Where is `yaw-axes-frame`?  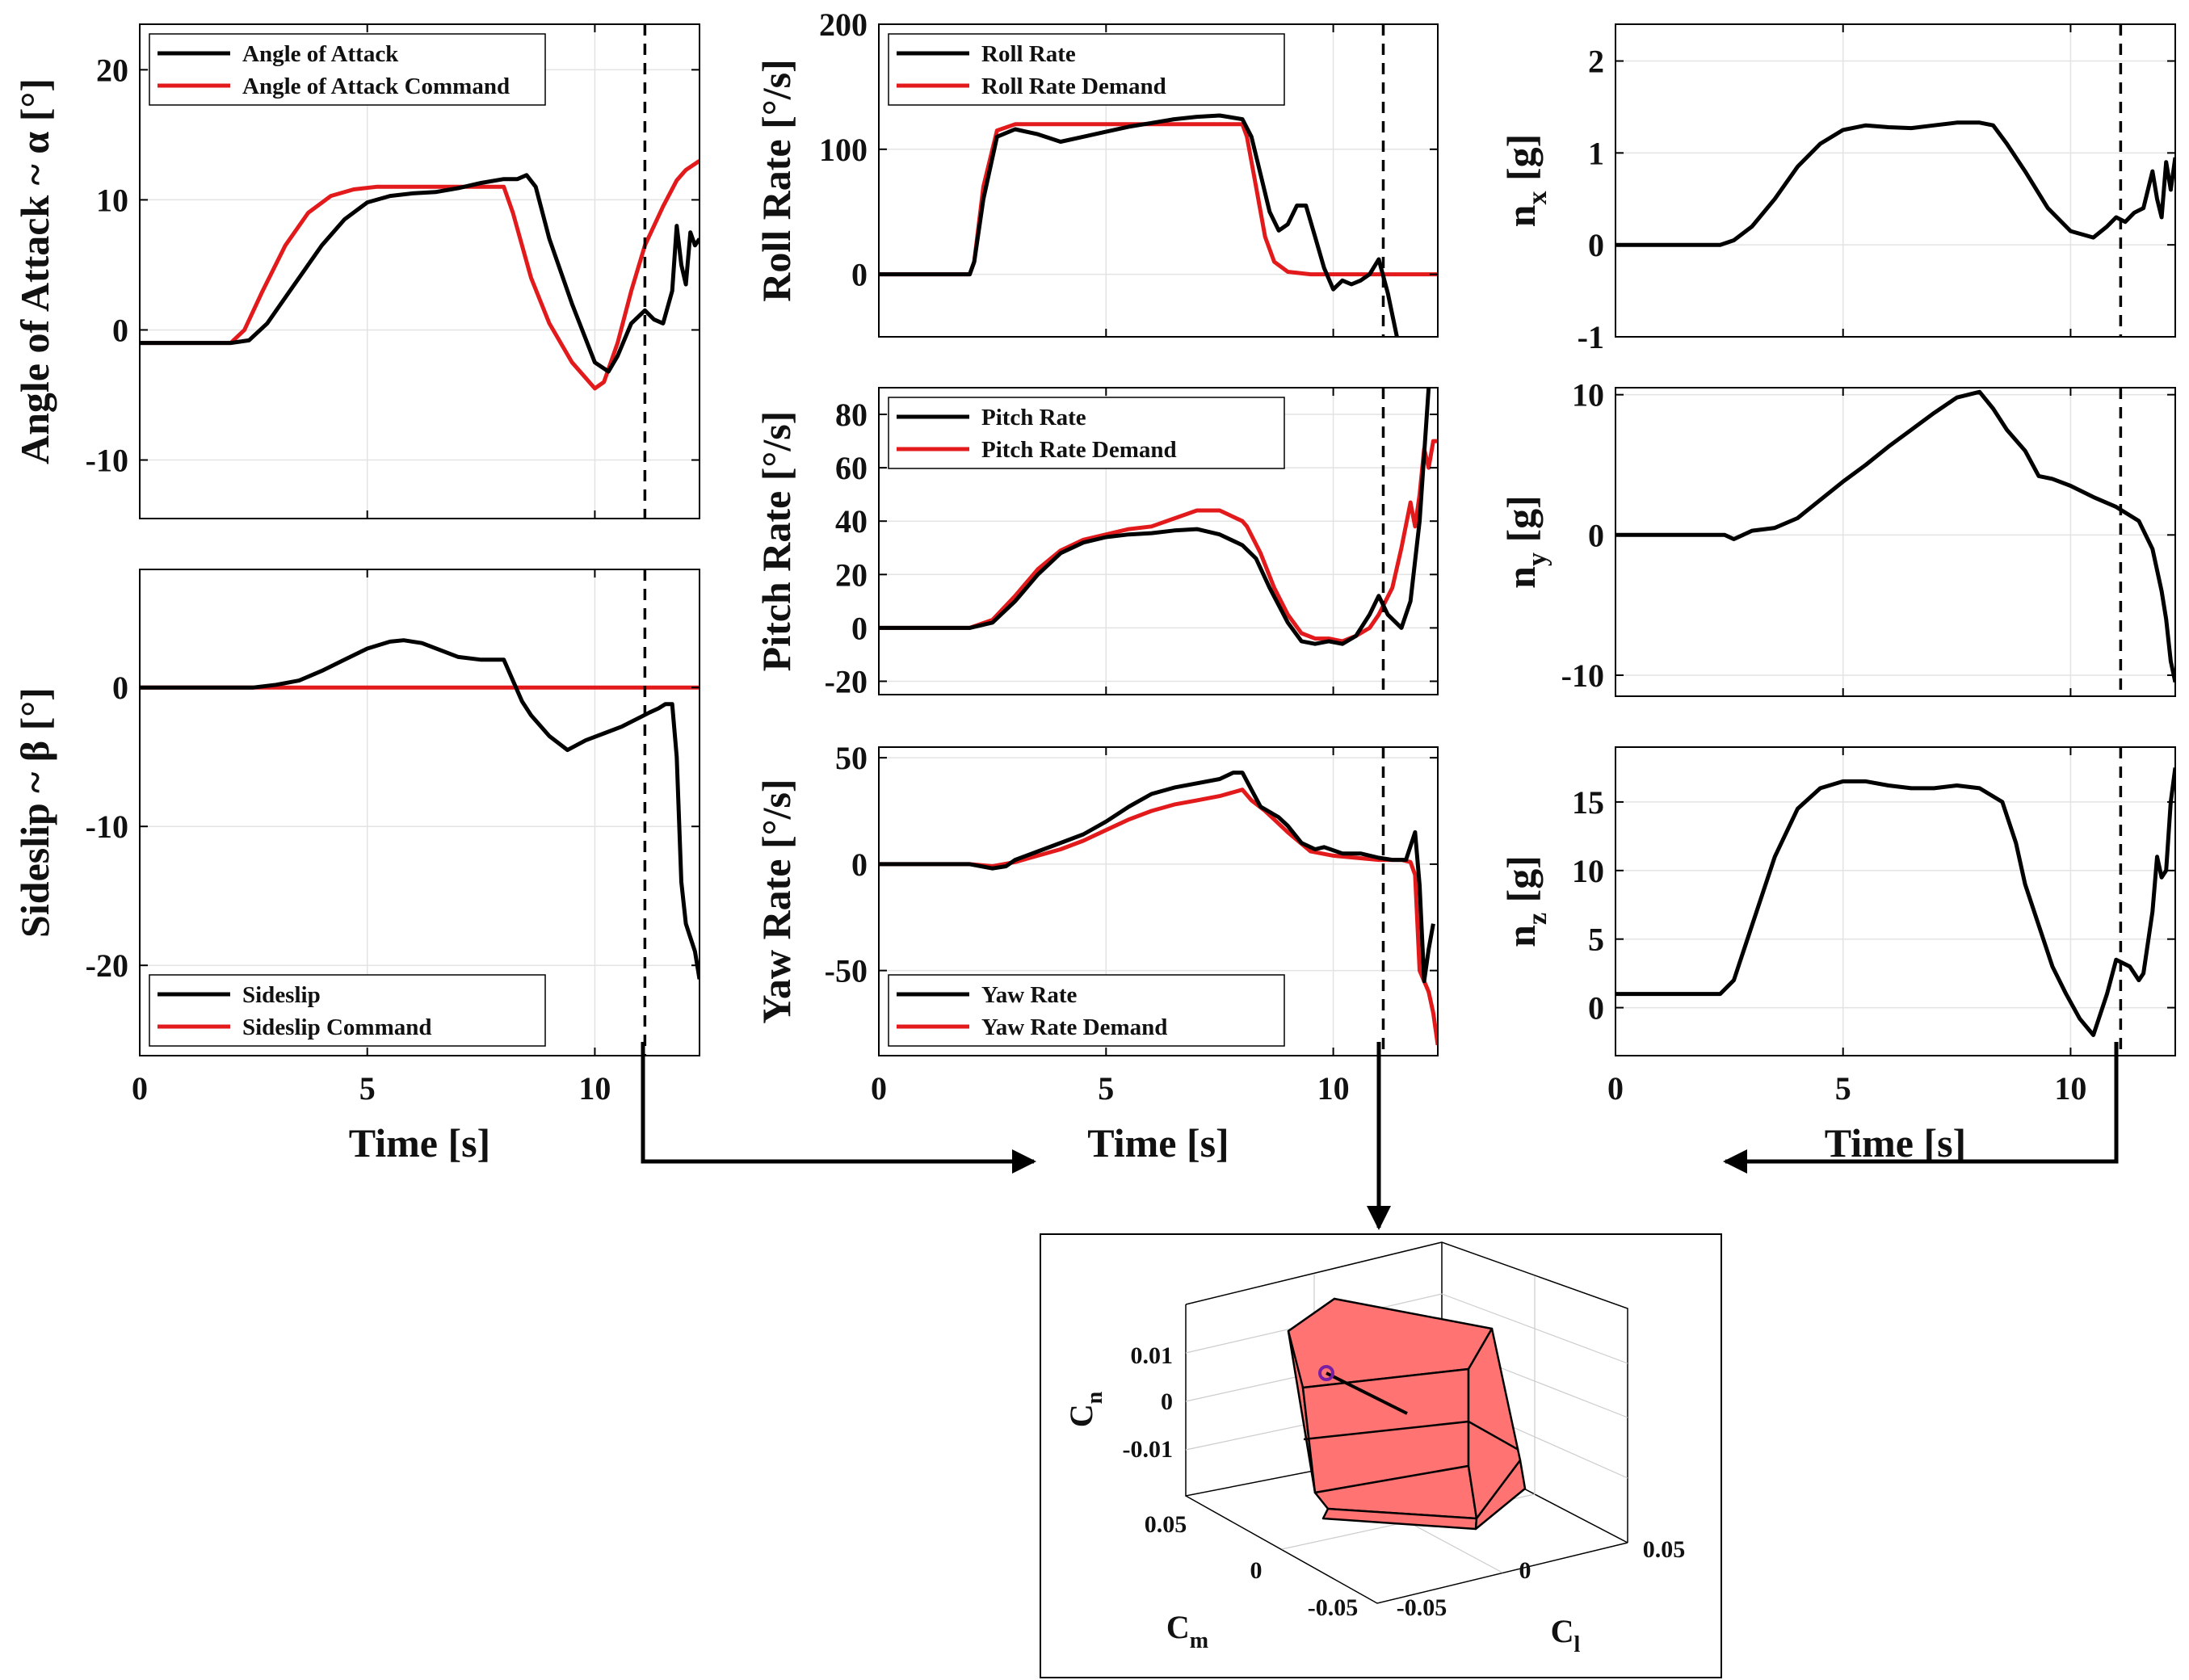 yaw-axes-frame is located at coordinates (1158, 901).